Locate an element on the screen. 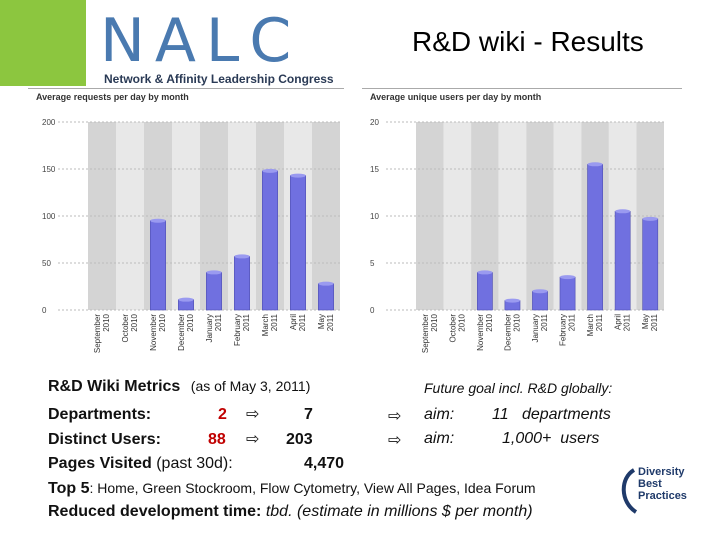  pages-period: (past 30d): is located at coordinates (194, 463).